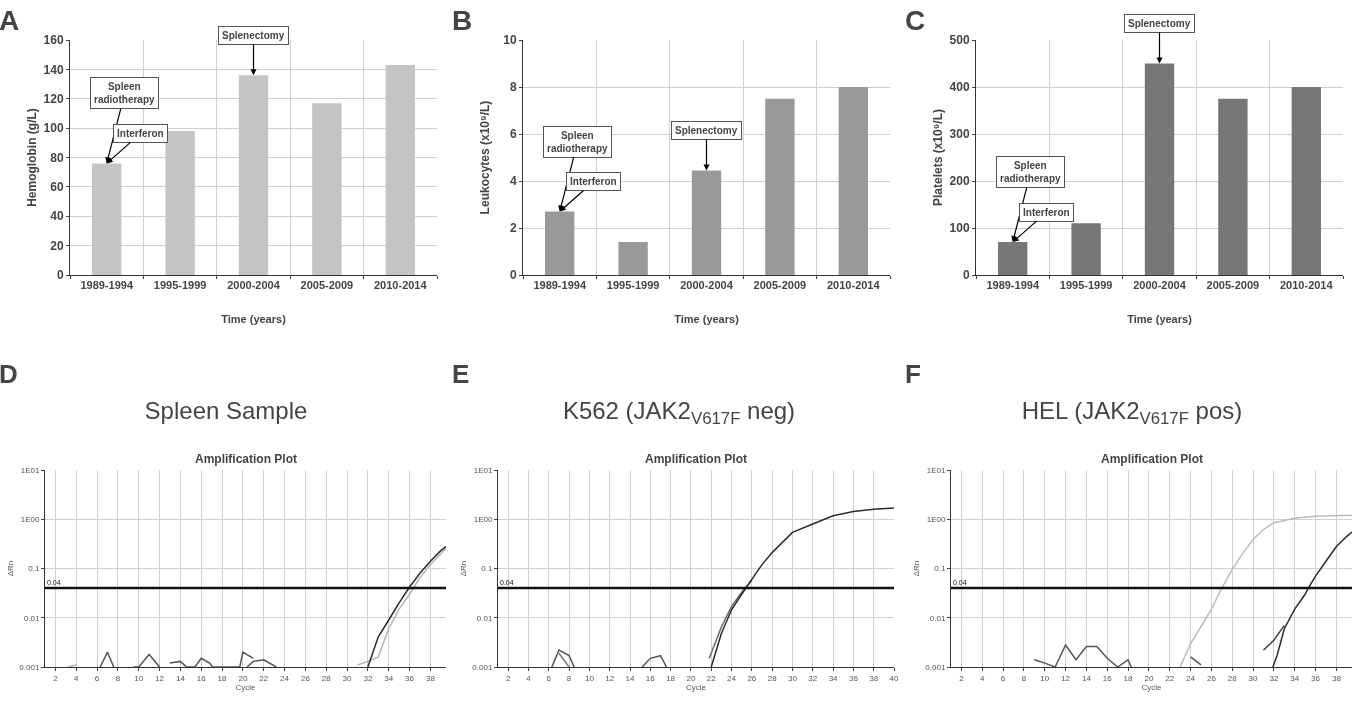 Image resolution: width=1358 pixels, height=702 pixels. Describe the element at coordinates (833, 678) in the screenshot. I see `x-tick-label: 34` at that location.